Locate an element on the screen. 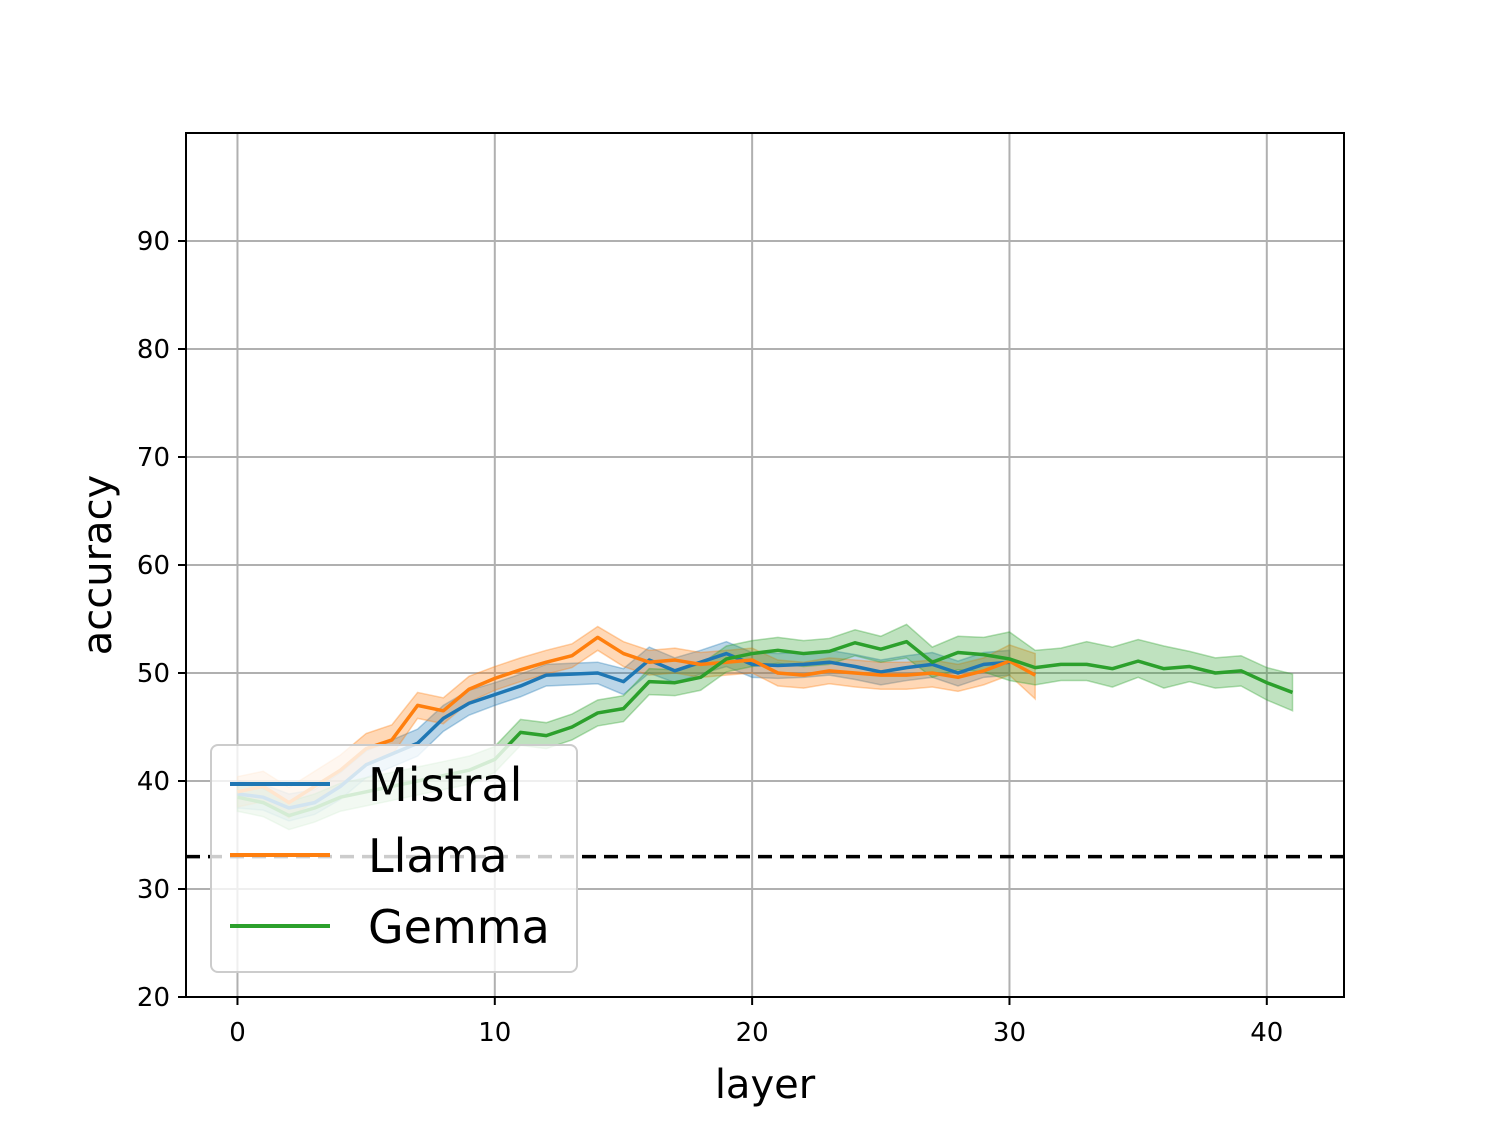  y-tick-label: 20 is located at coordinates (153, 998).